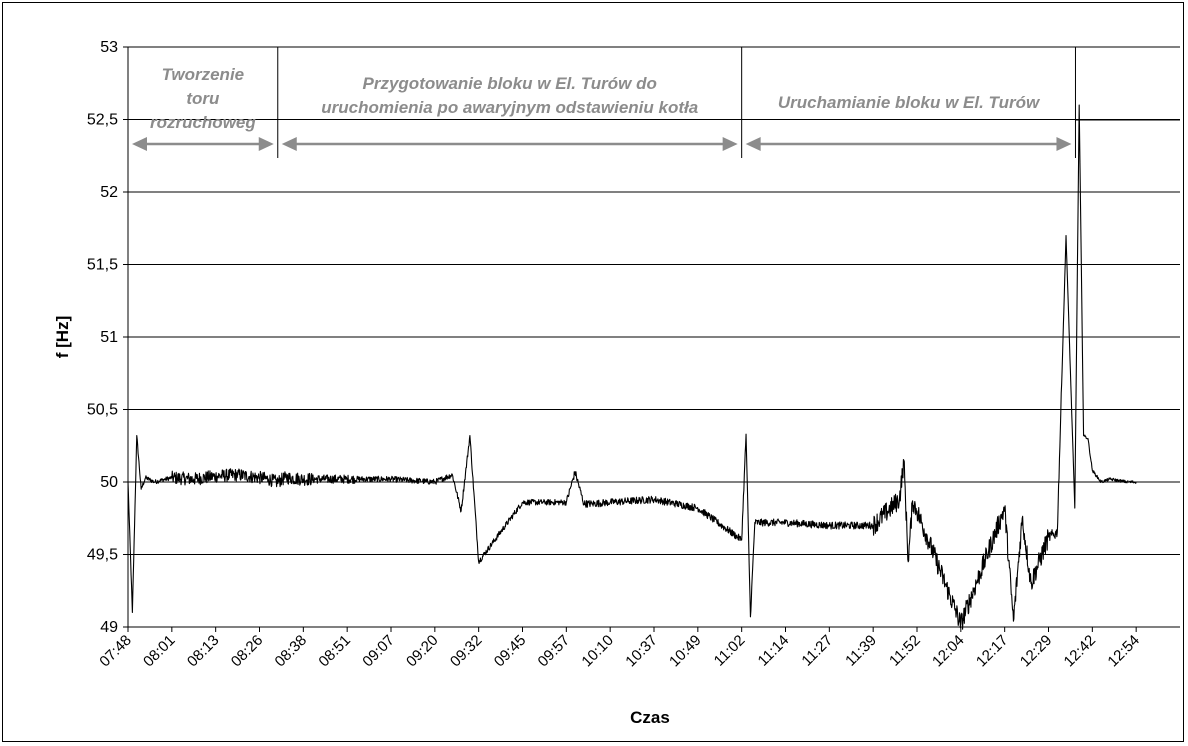 The height and width of the screenshot is (746, 1188). I want to click on x-tick-label: 12:17, so click(992, 651).